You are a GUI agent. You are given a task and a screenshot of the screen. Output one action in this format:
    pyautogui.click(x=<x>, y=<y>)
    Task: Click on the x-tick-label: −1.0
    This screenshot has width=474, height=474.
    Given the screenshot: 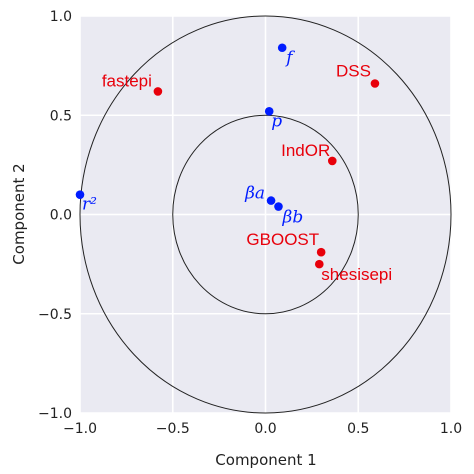 What is the action you would take?
    pyautogui.click(x=80, y=429)
    